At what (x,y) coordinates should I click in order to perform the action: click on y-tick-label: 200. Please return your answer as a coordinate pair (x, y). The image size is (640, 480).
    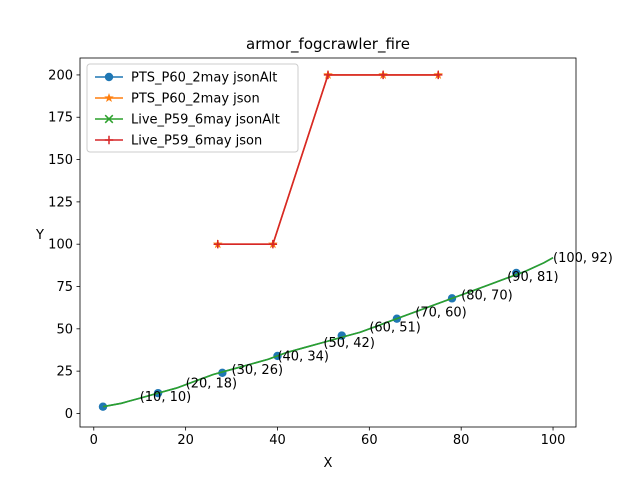
    Looking at the image, I should click on (60, 75).